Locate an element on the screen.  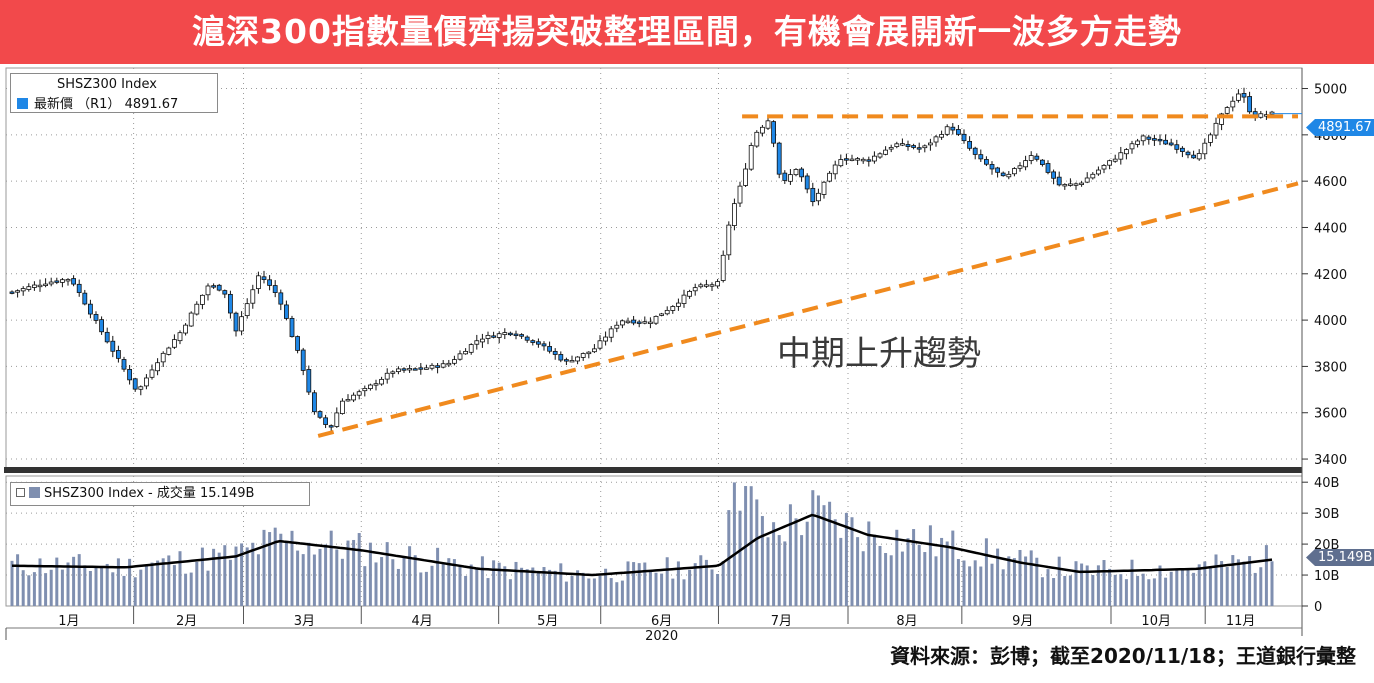
source-note: 資料來源：彭博；截至2020/11/18；王道銀行彙整 is located at coordinates (1123, 656).